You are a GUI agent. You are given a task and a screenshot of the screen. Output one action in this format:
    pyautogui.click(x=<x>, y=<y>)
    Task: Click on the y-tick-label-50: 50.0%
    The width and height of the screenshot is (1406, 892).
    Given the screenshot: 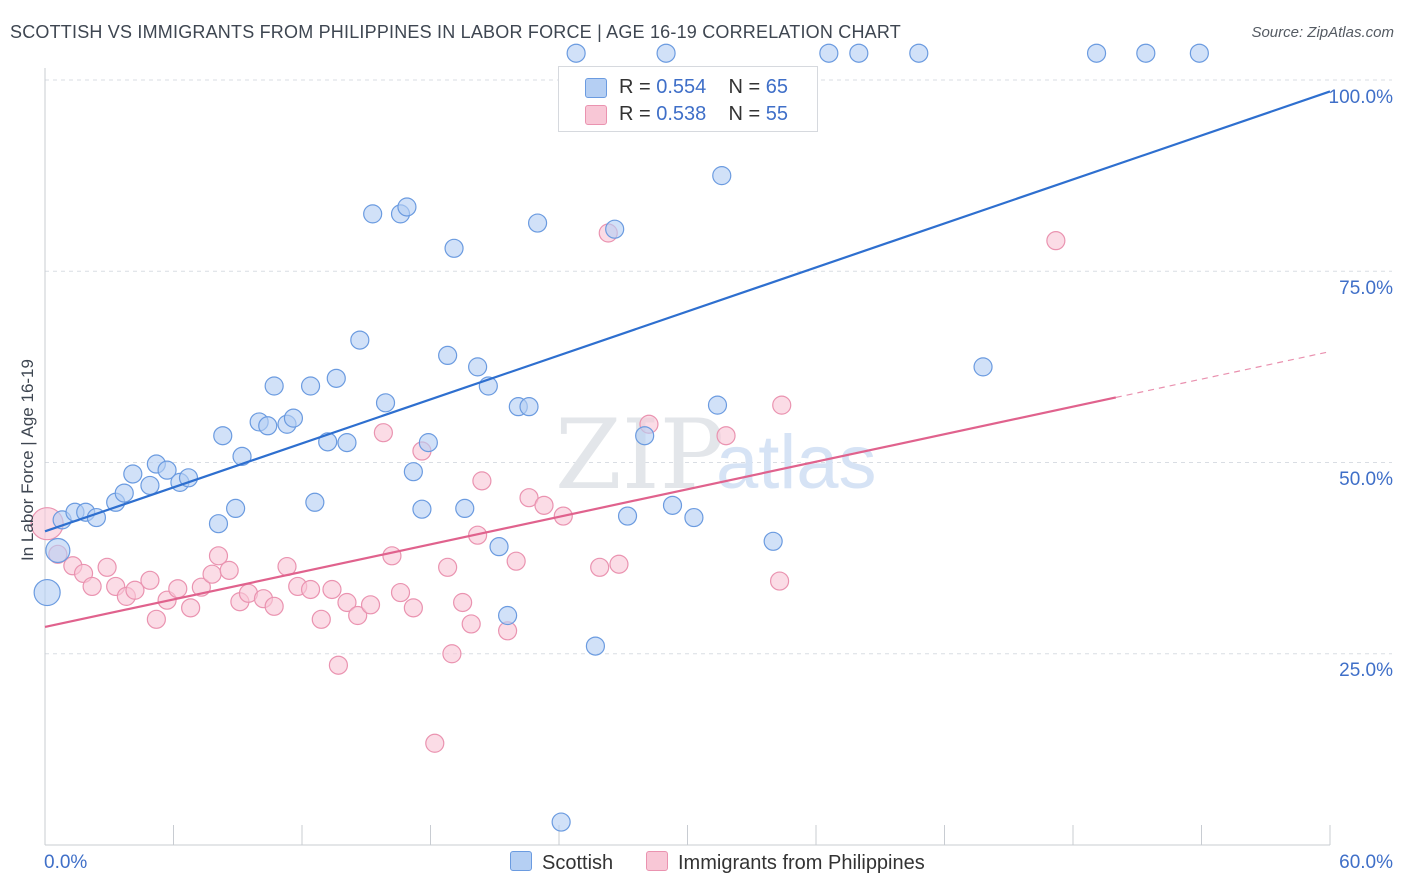 What is the action you would take?
    pyautogui.click(x=1366, y=479)
    